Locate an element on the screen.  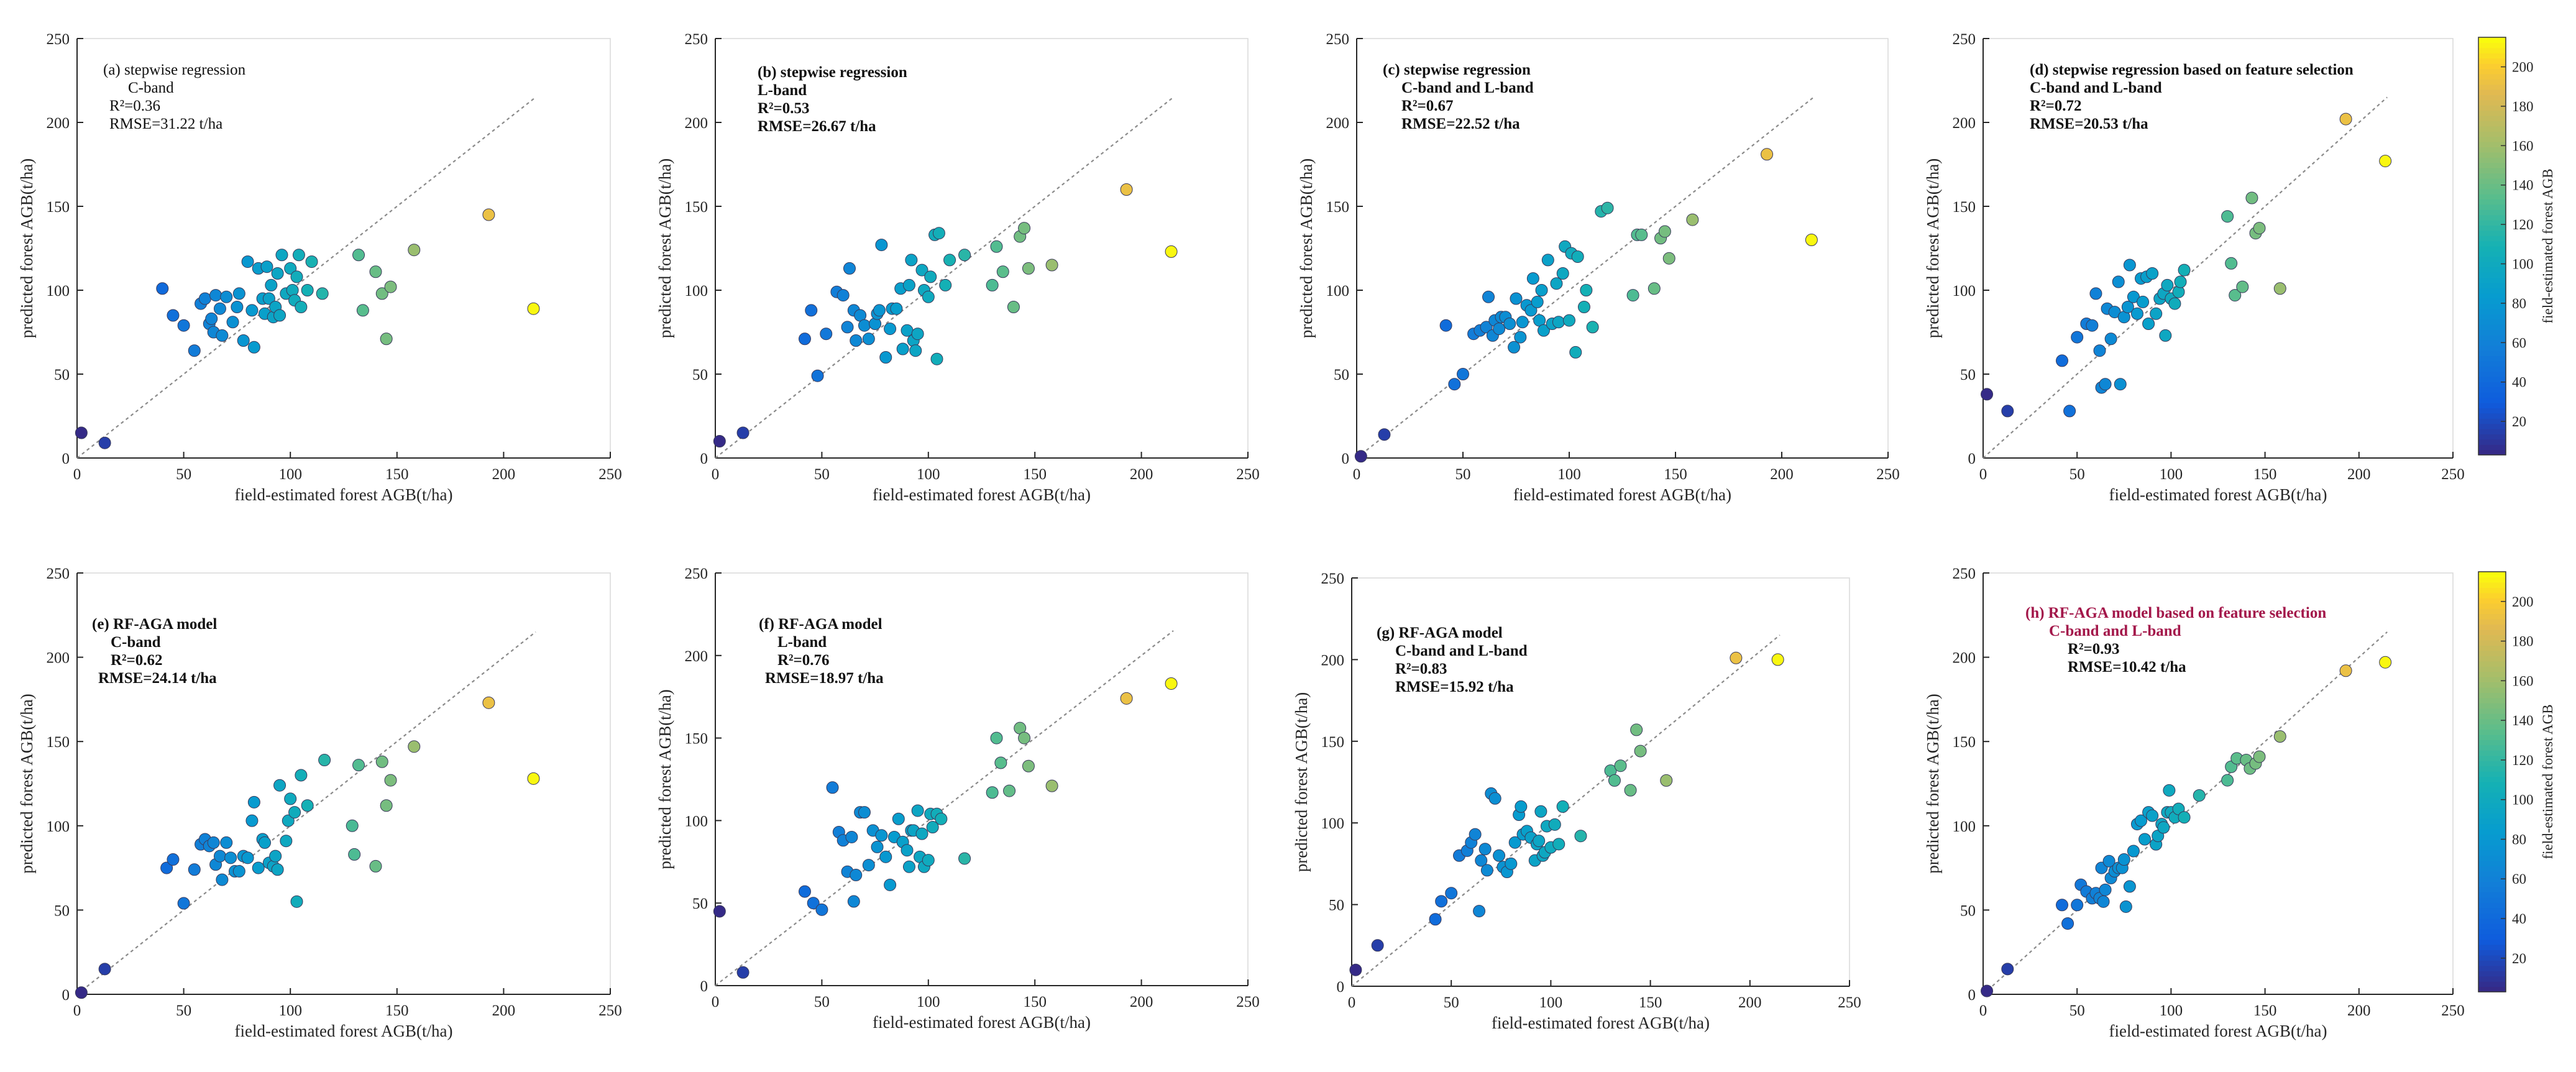
panel-annotation: RMSE=20.53 t/ha is located at coordinates (2089, 124).